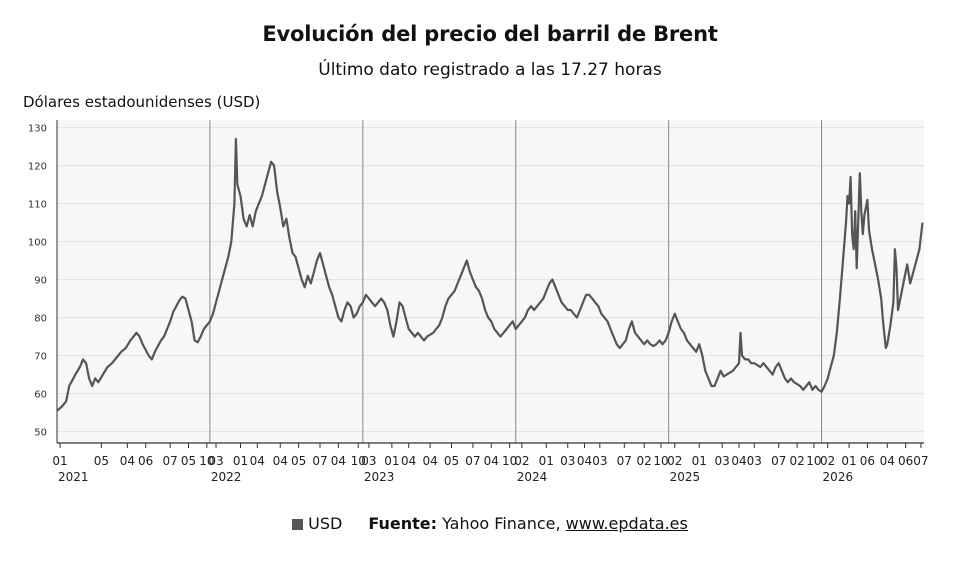 The image size is (980, 562). Describe the element at coordinates (37, 167) in the screenshot. I see `y-tick-label: 120` at that location.